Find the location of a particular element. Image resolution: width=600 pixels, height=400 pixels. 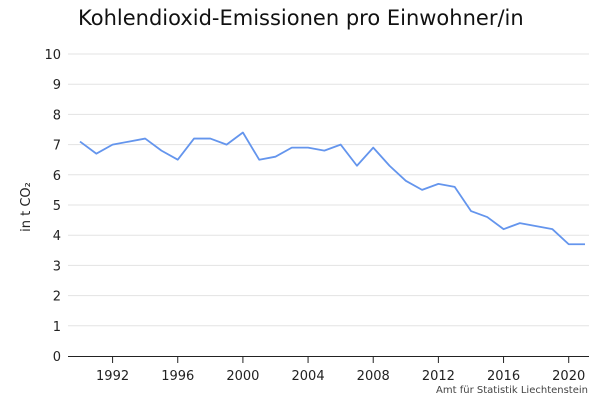

x-tick-label: 2000 is located at coordinates (242, 376).